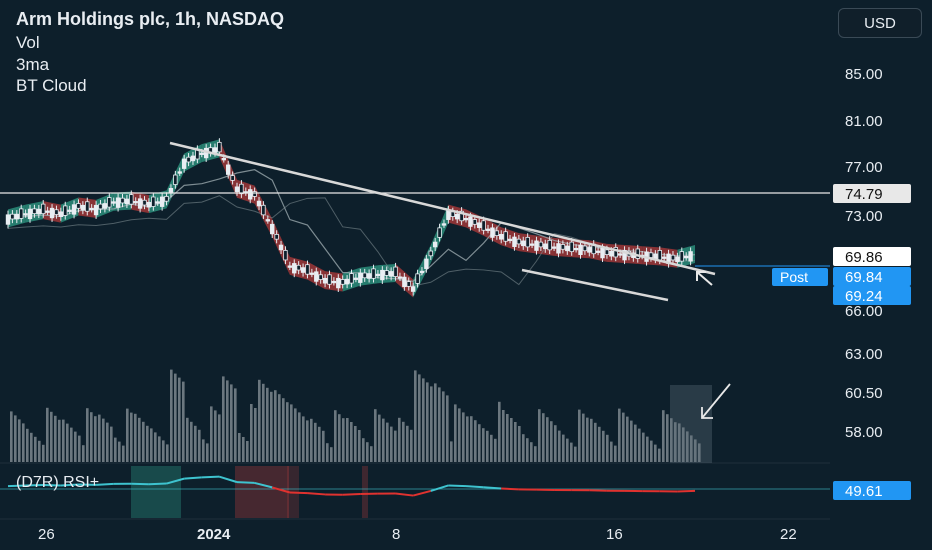 The height and width of the screenshot is (550, 932). I want to click on indicator-label-vol: Vol, so click(28, 42).